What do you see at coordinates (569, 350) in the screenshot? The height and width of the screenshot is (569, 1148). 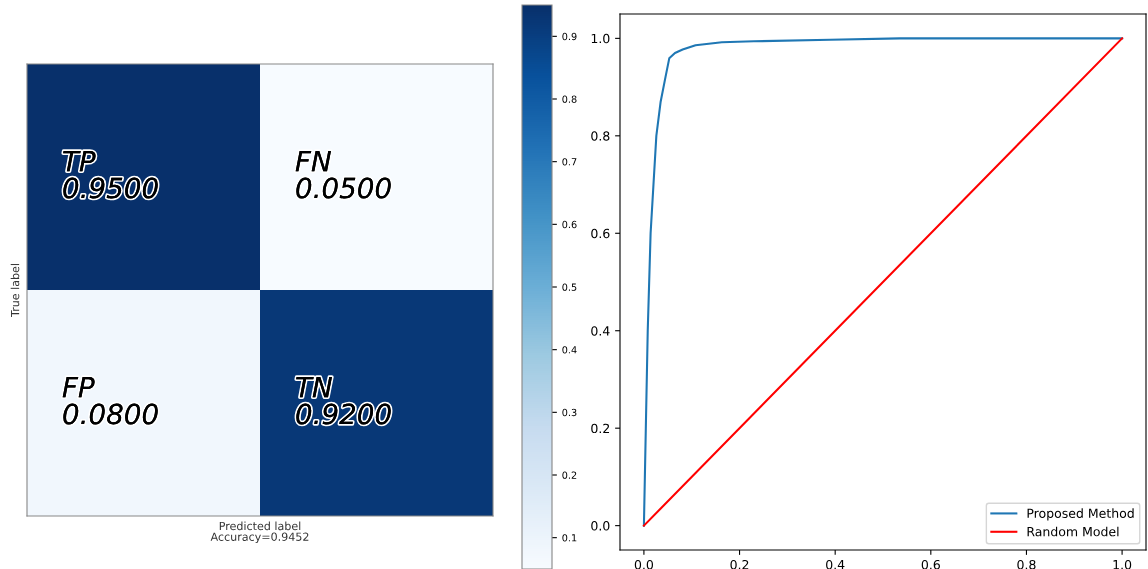 I see `color-bar-label: 0.4` at bounding box center [569, 350].